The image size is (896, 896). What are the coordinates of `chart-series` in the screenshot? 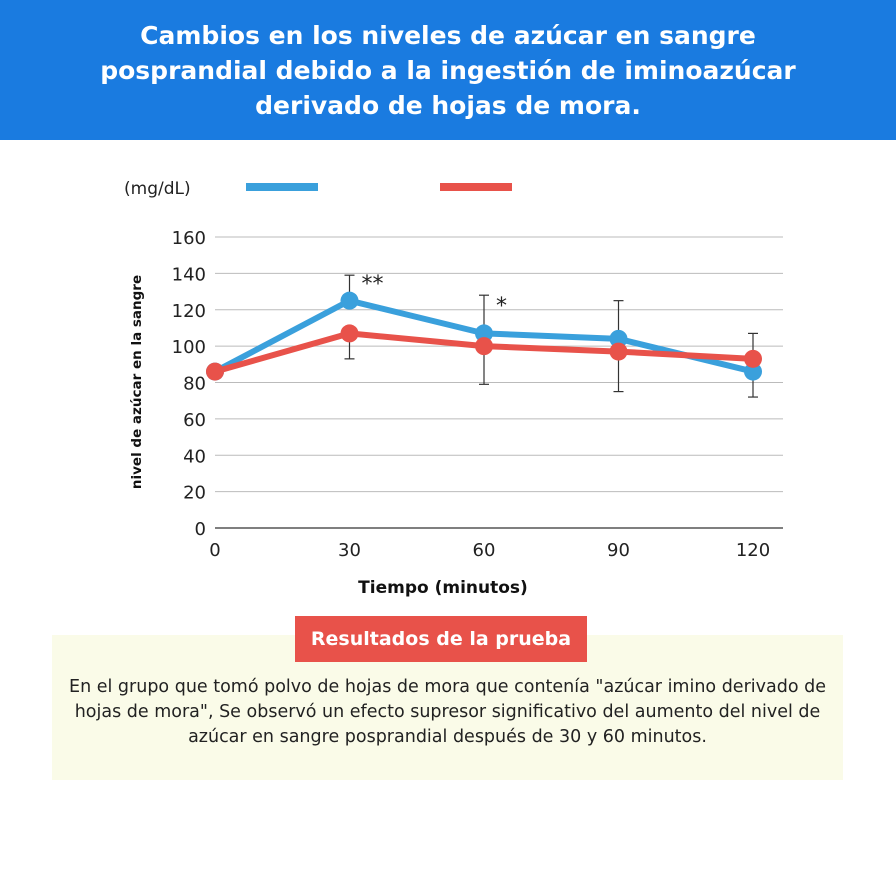 It's located at (484, 336).